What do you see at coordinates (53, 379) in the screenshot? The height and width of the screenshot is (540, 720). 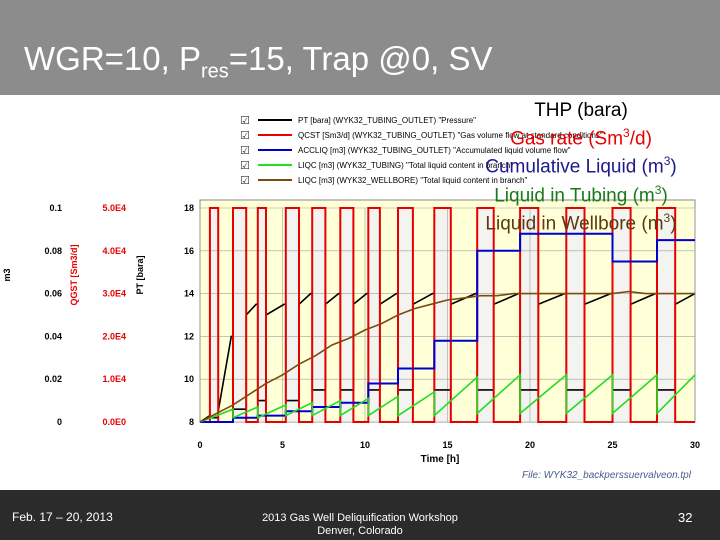 I see `y-axis-0-tick-1: 0.02` at bounding box center [53, 379].